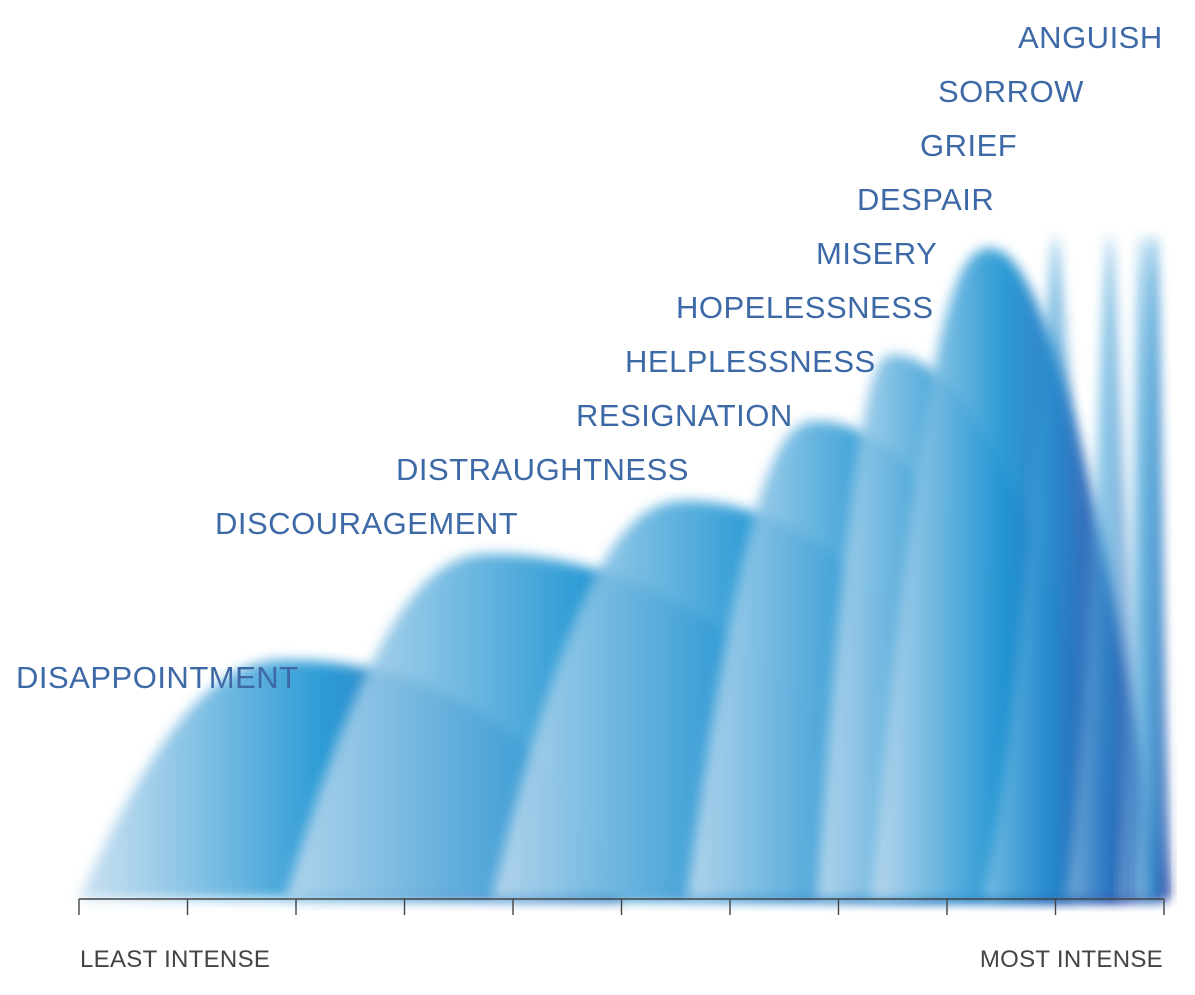 Image resolution: width=1195 pixels, height=995 pixels. Describe the element at coordinates (968, 145) in the screenshot. I see `label-grief: GRIEF` at that location.